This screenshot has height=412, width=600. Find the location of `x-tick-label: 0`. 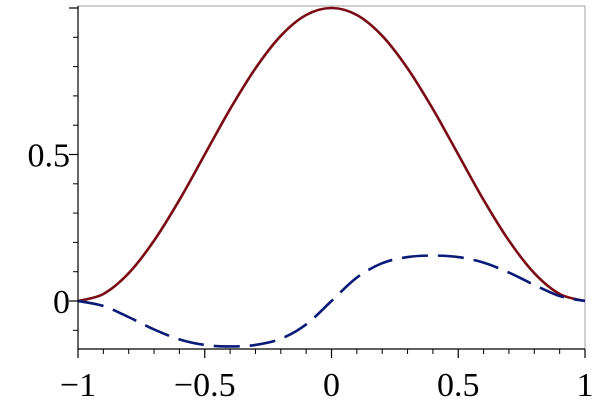

x-tick-label: 0 is located at coordinates (331, 385).